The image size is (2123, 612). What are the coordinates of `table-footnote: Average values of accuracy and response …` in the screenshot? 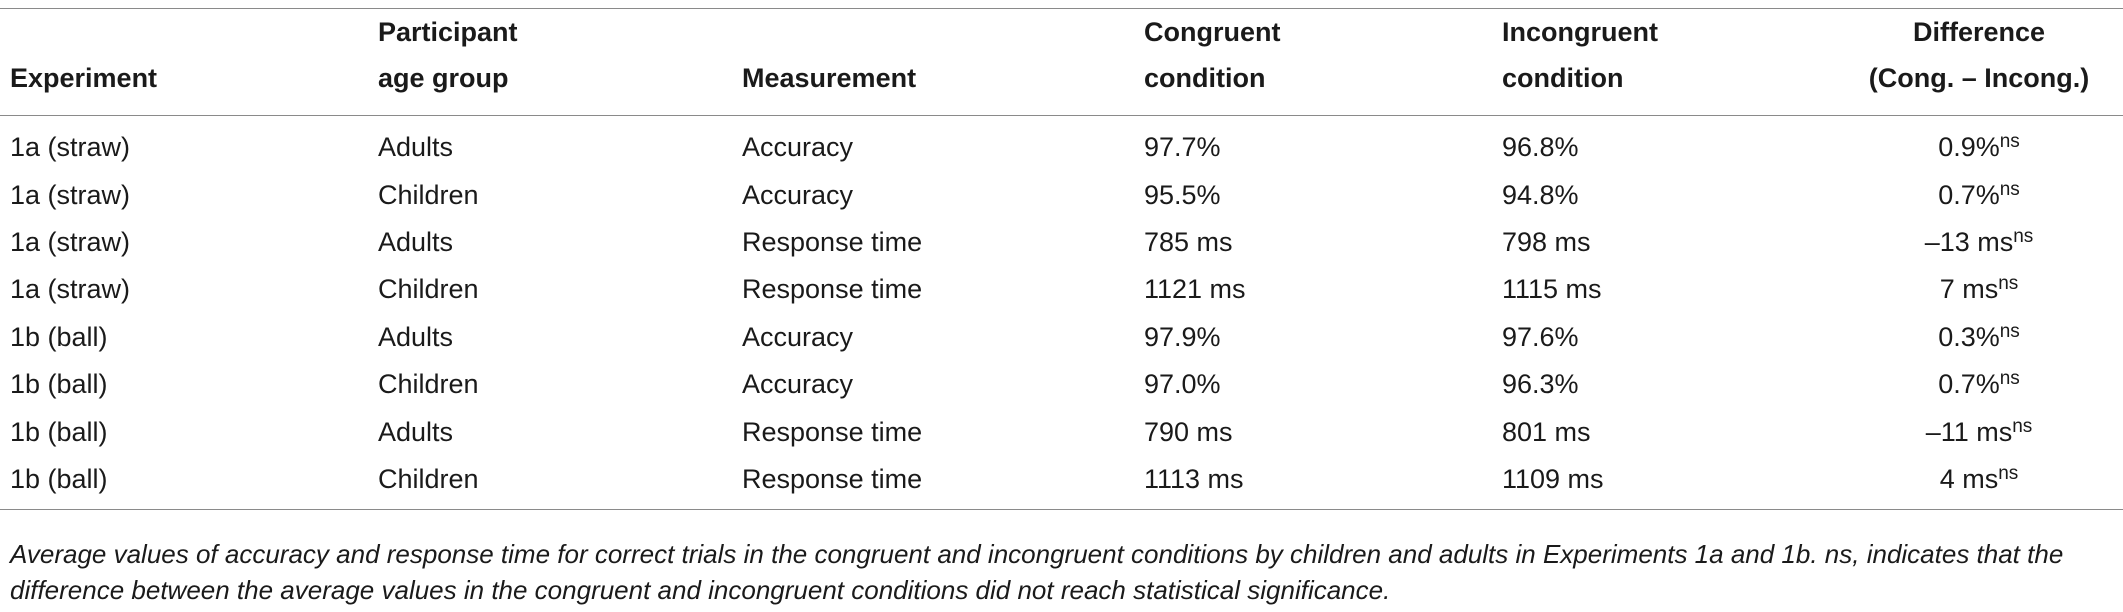 It's located at (1037, 572).